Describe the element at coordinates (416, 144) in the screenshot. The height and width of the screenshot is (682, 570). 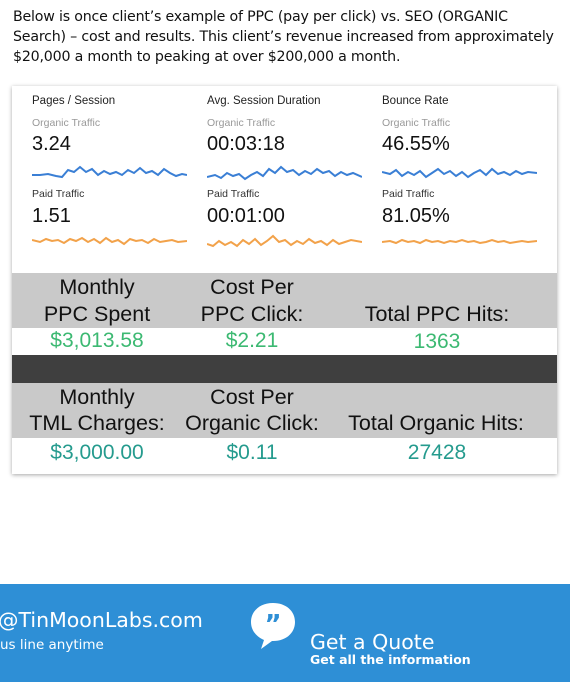
I see `organic-value: 46.55%` at that location.